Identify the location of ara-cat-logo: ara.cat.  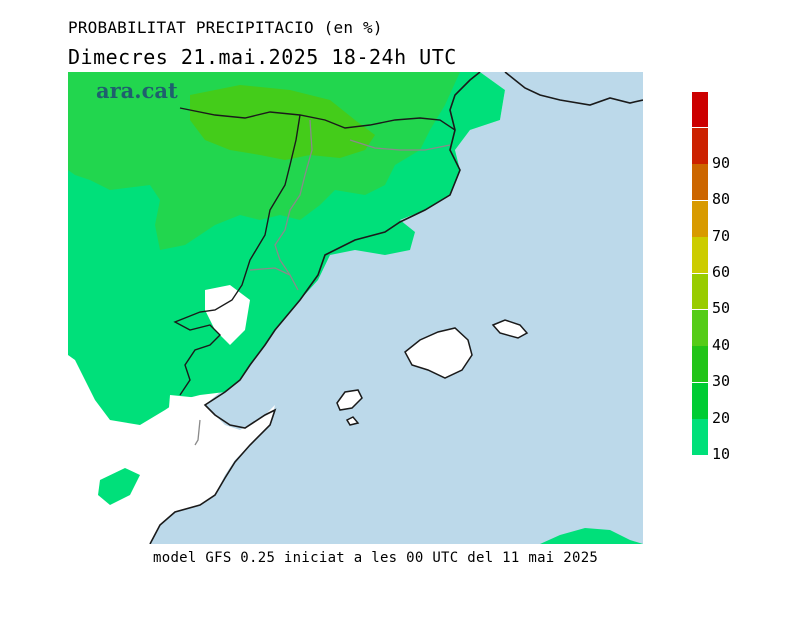
(137, 90).